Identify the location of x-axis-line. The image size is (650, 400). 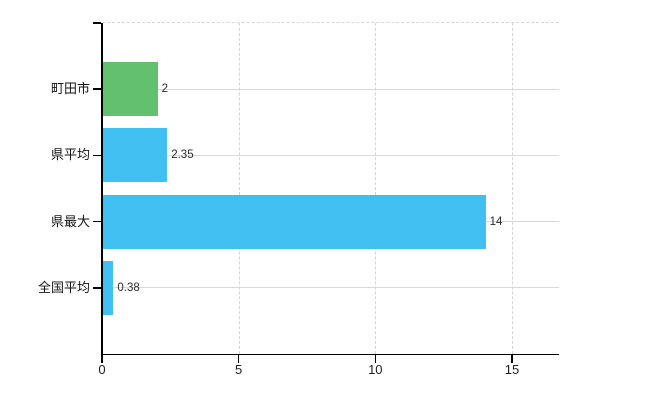
(330, 354).